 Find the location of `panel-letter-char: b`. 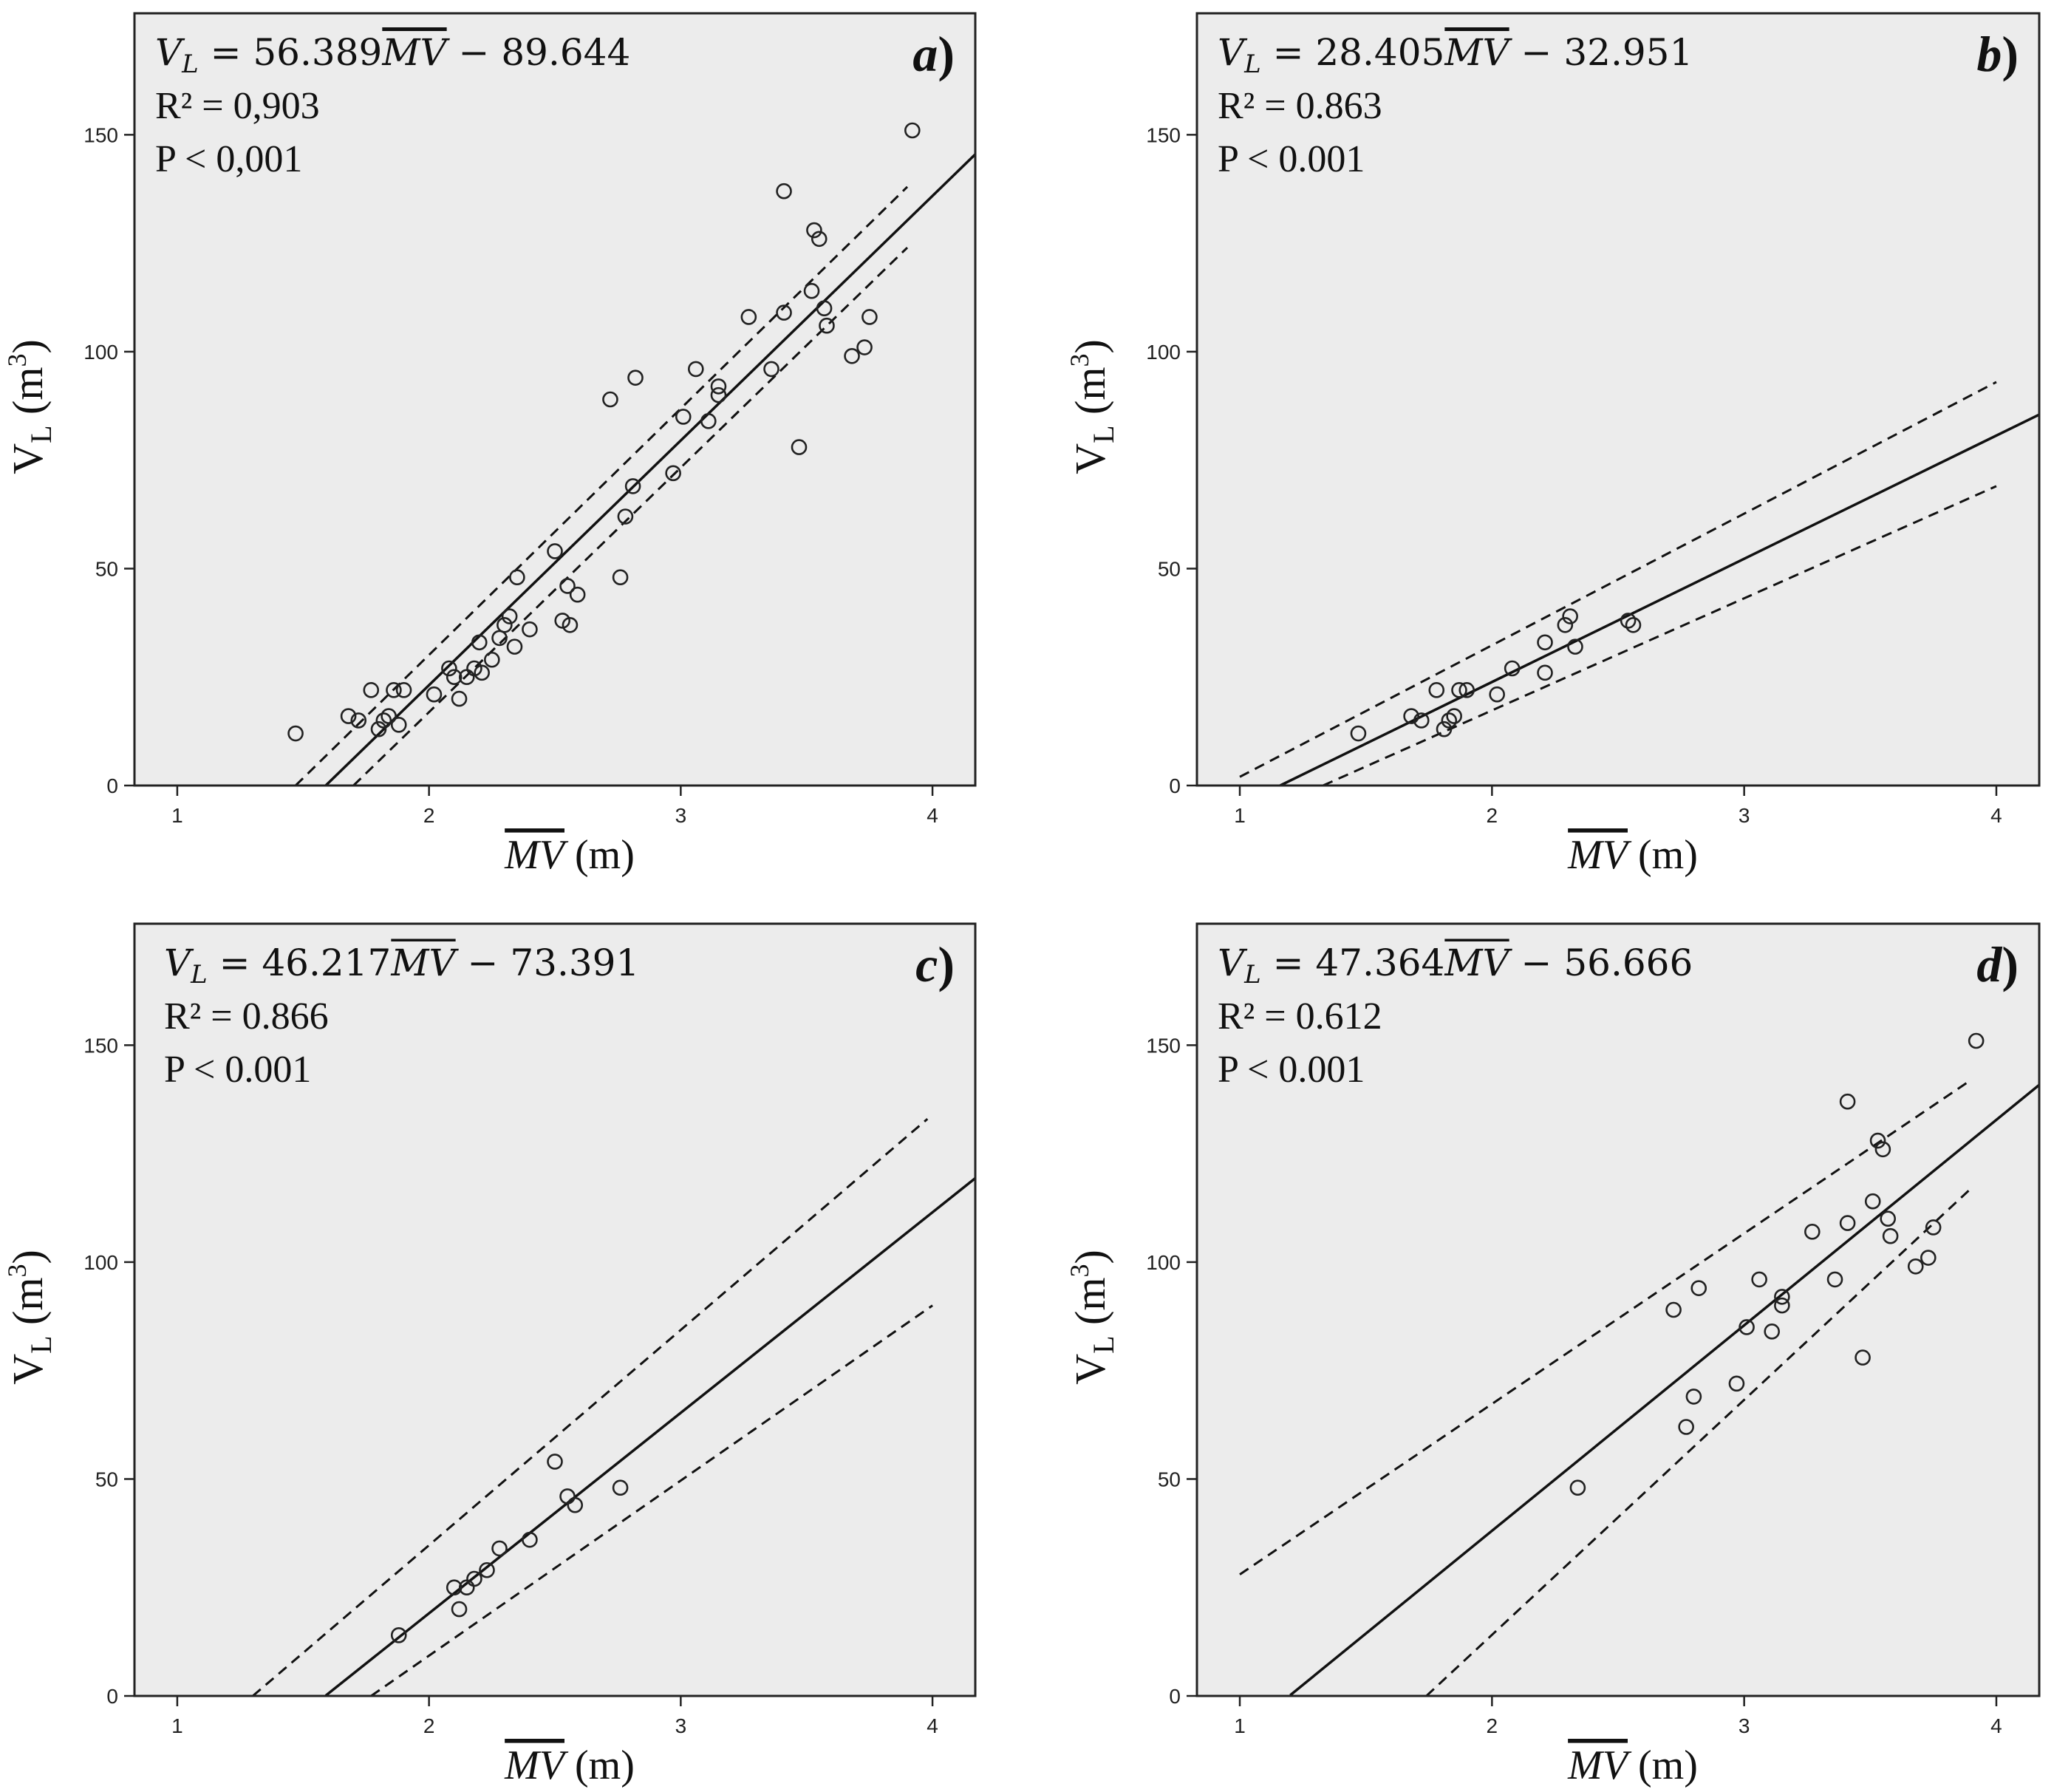

panel-letter-char: b is located at coordinates (1989, 54).